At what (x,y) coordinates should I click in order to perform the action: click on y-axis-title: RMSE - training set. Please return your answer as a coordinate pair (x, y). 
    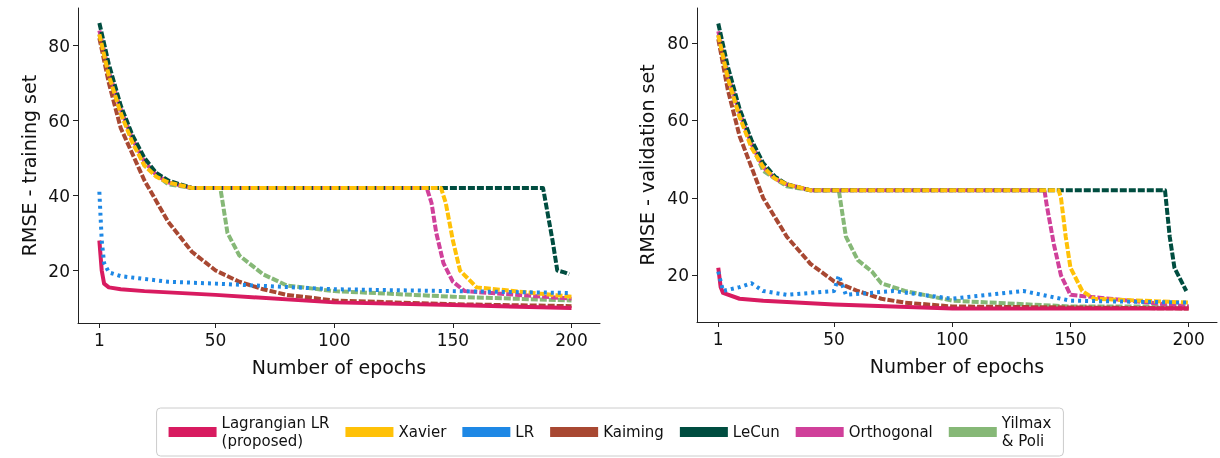
    Looking at the image, I should click on (28, 165).